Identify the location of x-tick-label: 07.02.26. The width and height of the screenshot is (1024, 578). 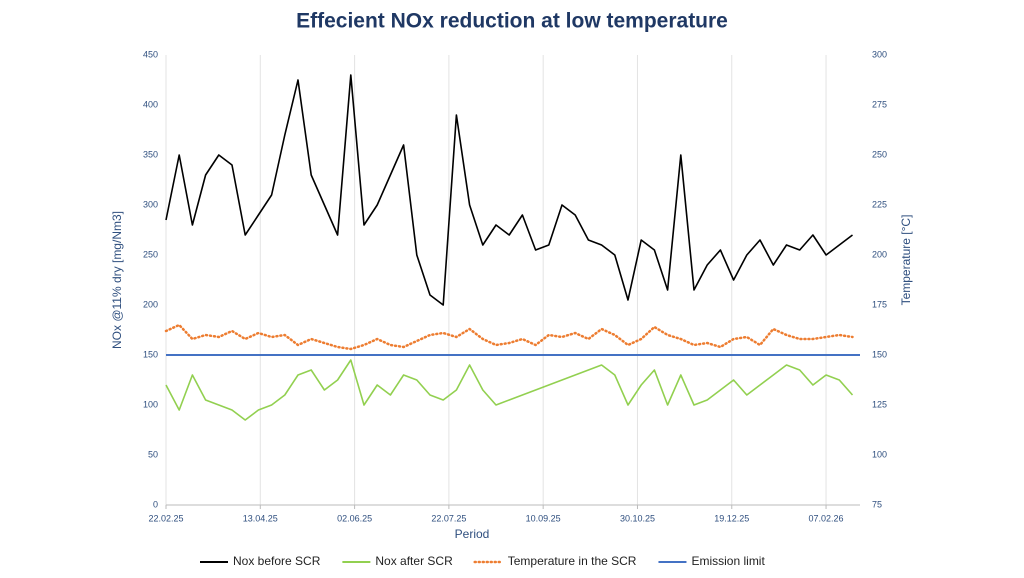
(826, 518).